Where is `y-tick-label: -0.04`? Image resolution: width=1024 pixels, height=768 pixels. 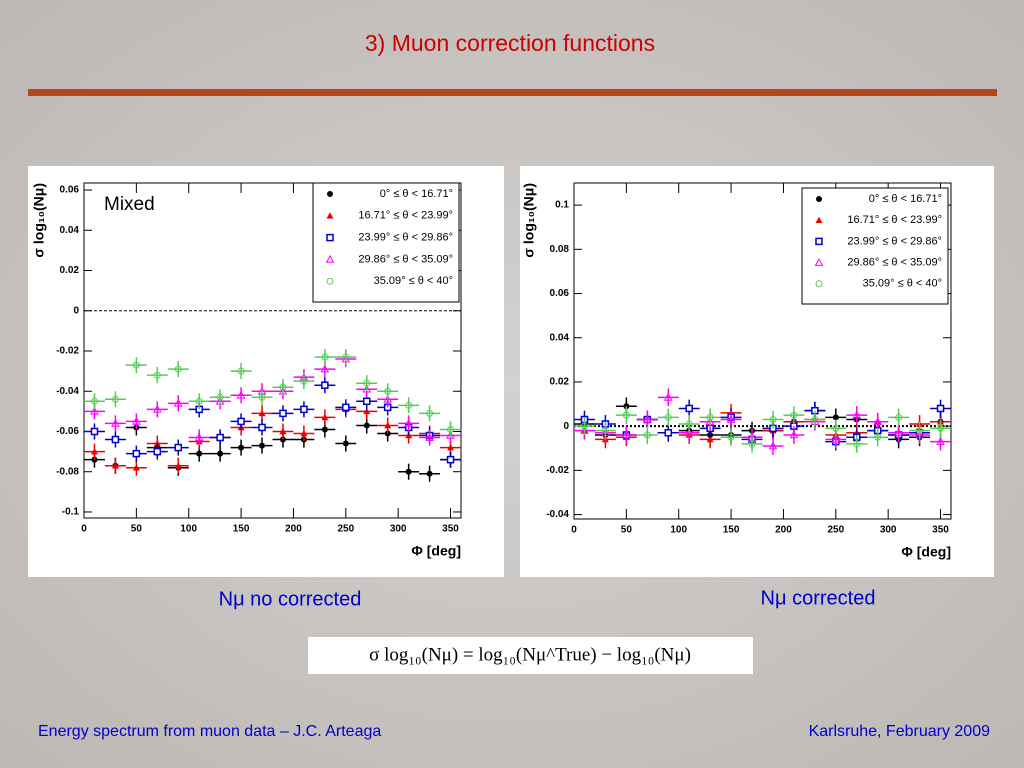 y-tick-label: -0.04 is located at coordinates (67, 391).